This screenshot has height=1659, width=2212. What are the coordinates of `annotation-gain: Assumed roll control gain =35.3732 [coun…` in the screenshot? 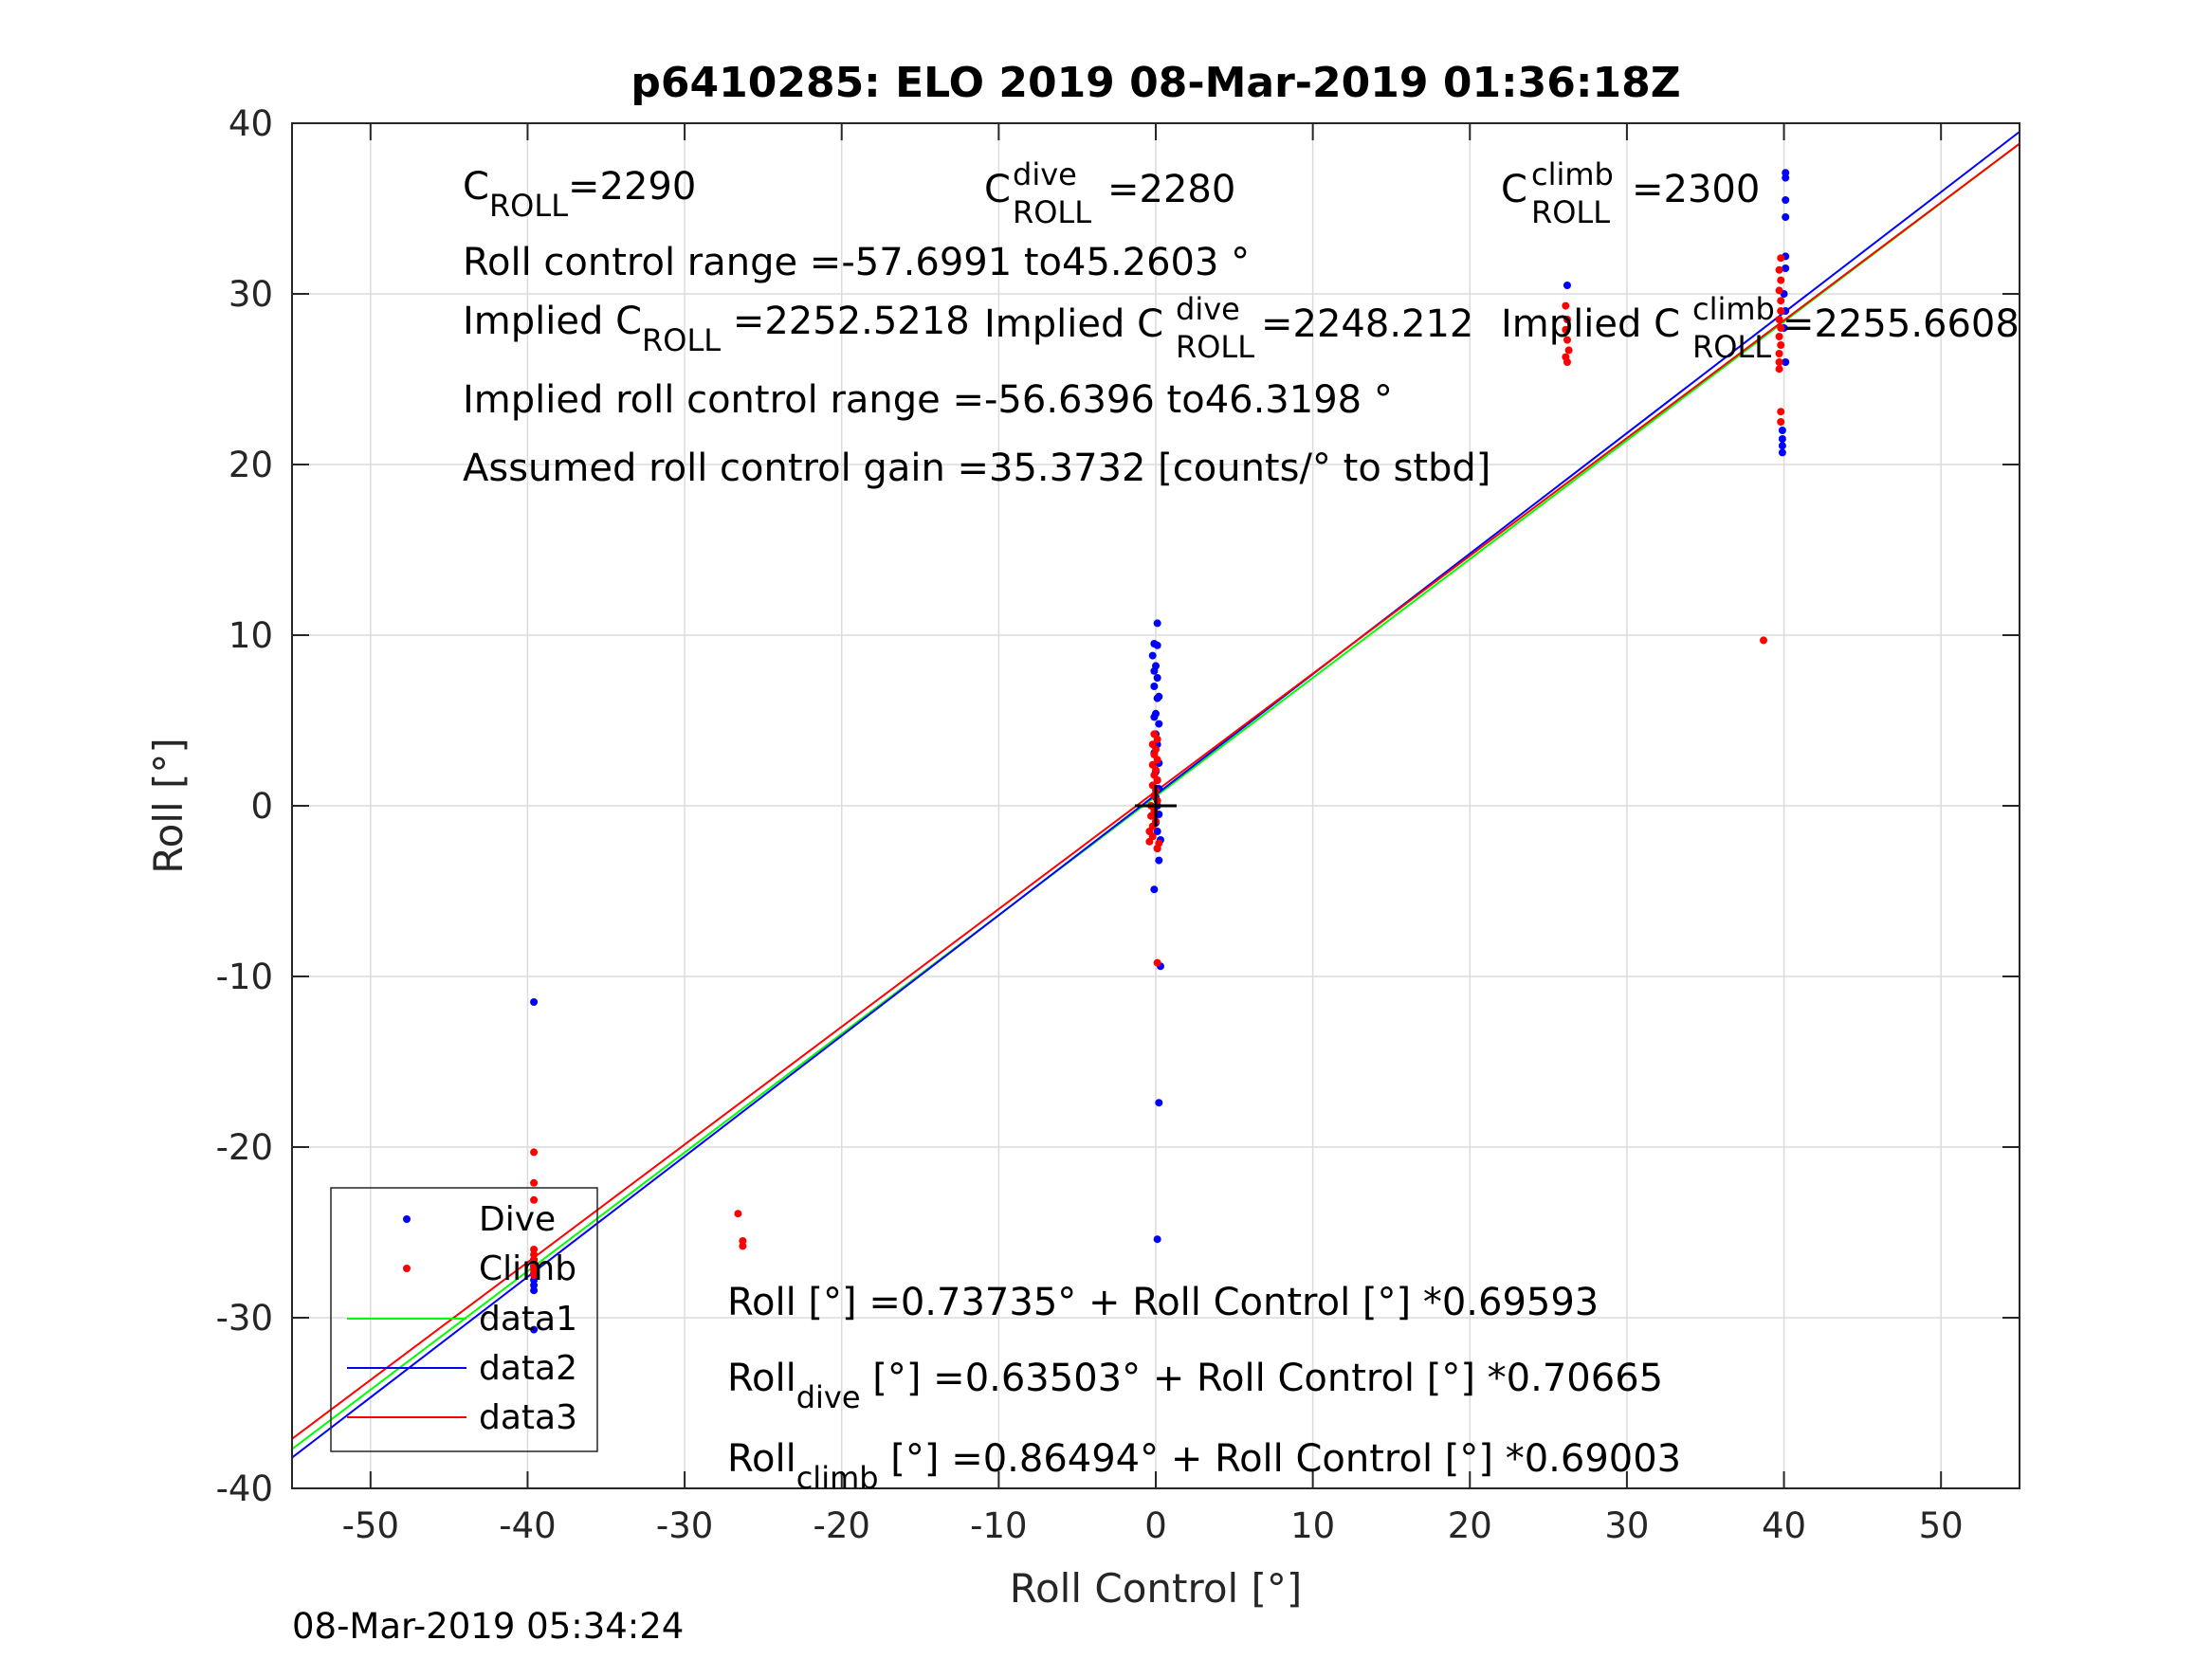 It's located at (976, 468).